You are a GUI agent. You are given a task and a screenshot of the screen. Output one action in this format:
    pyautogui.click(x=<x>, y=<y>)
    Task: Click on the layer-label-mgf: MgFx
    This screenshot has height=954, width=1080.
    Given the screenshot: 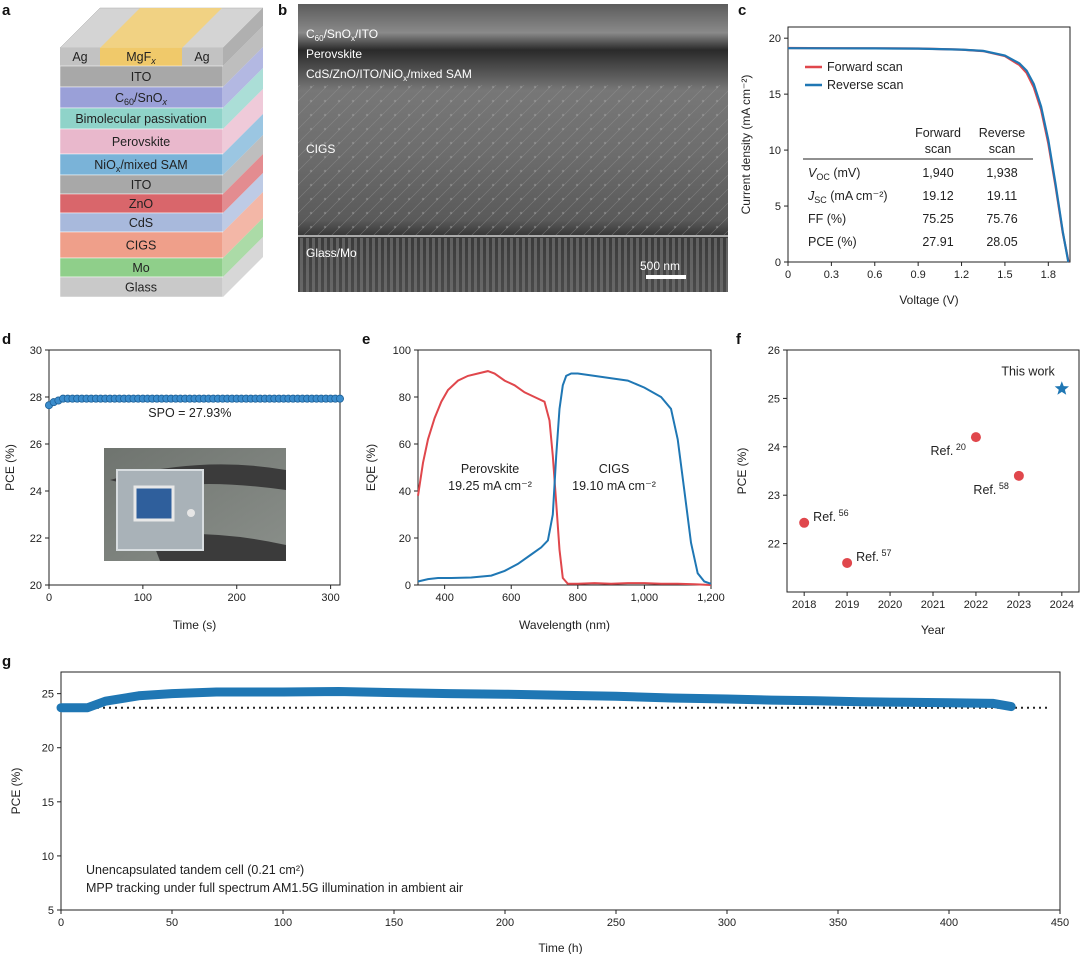 What is the action you would take?
    pyautogui.click(x=141, y=58)
    